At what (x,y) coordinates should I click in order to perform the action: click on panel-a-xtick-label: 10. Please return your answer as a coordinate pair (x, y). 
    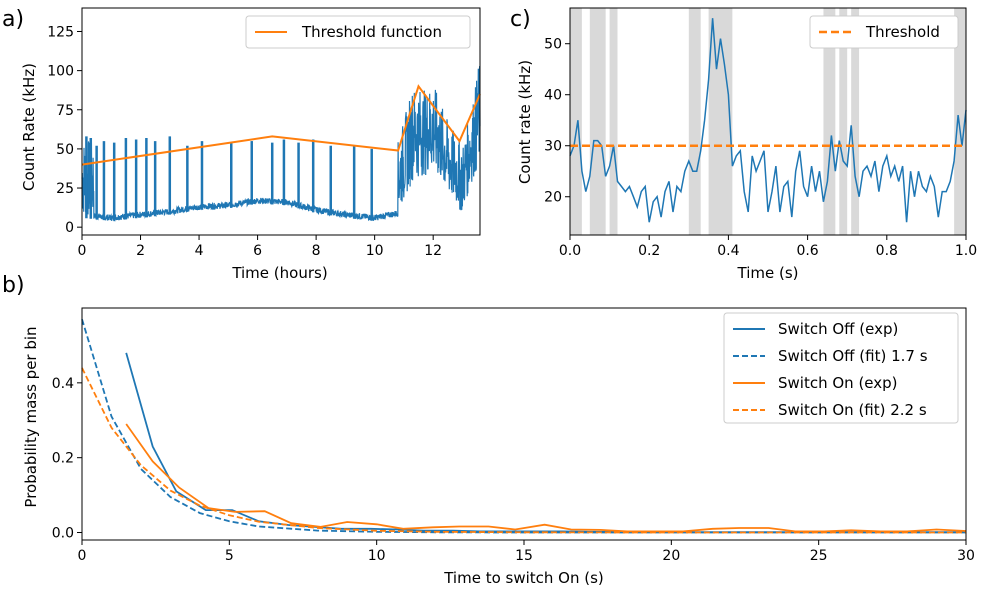
    Looking at the image, I should click on (375, 251).